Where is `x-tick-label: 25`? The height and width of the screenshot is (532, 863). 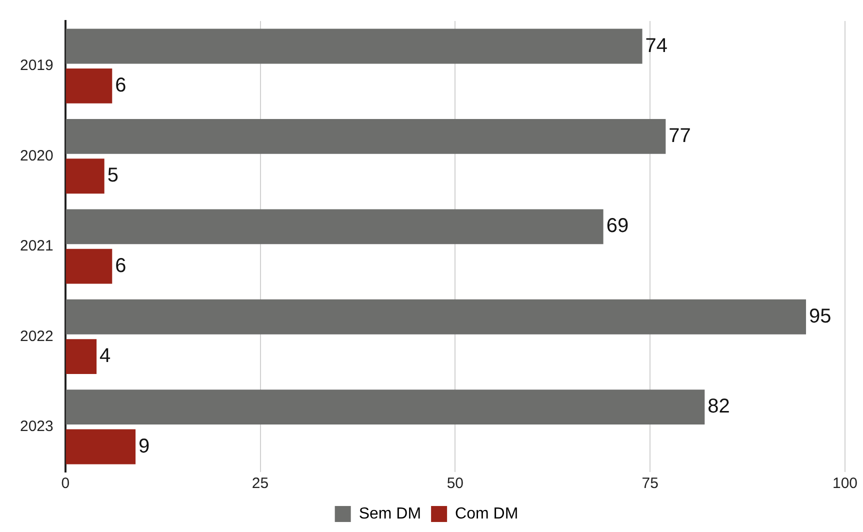
x-tick-label: 25 is located at coordinates (260, 483).